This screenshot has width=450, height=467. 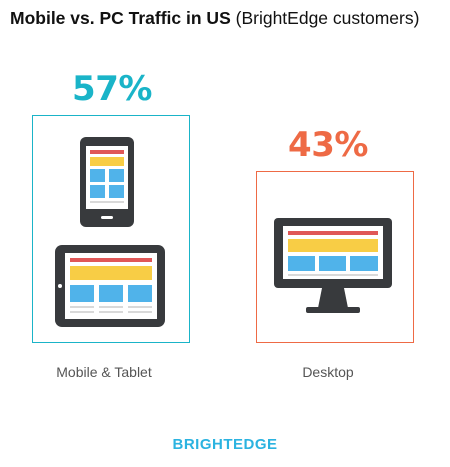 I want to click on phone-icon, so click(x=107, y=182).